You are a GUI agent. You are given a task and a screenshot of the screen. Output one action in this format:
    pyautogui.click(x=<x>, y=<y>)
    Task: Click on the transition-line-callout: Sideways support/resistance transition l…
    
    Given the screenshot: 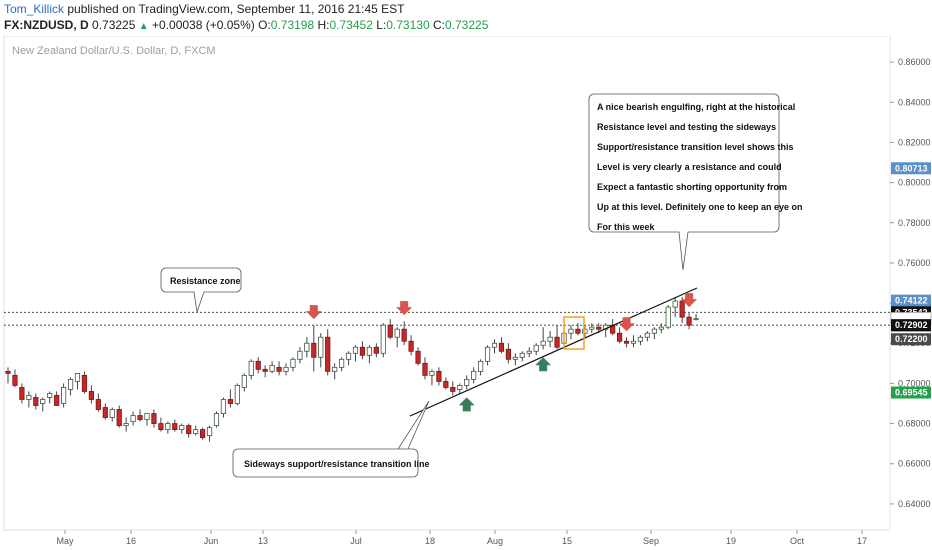 What is the action you would take?
    pyautogui.click(x=331, y=439)
    